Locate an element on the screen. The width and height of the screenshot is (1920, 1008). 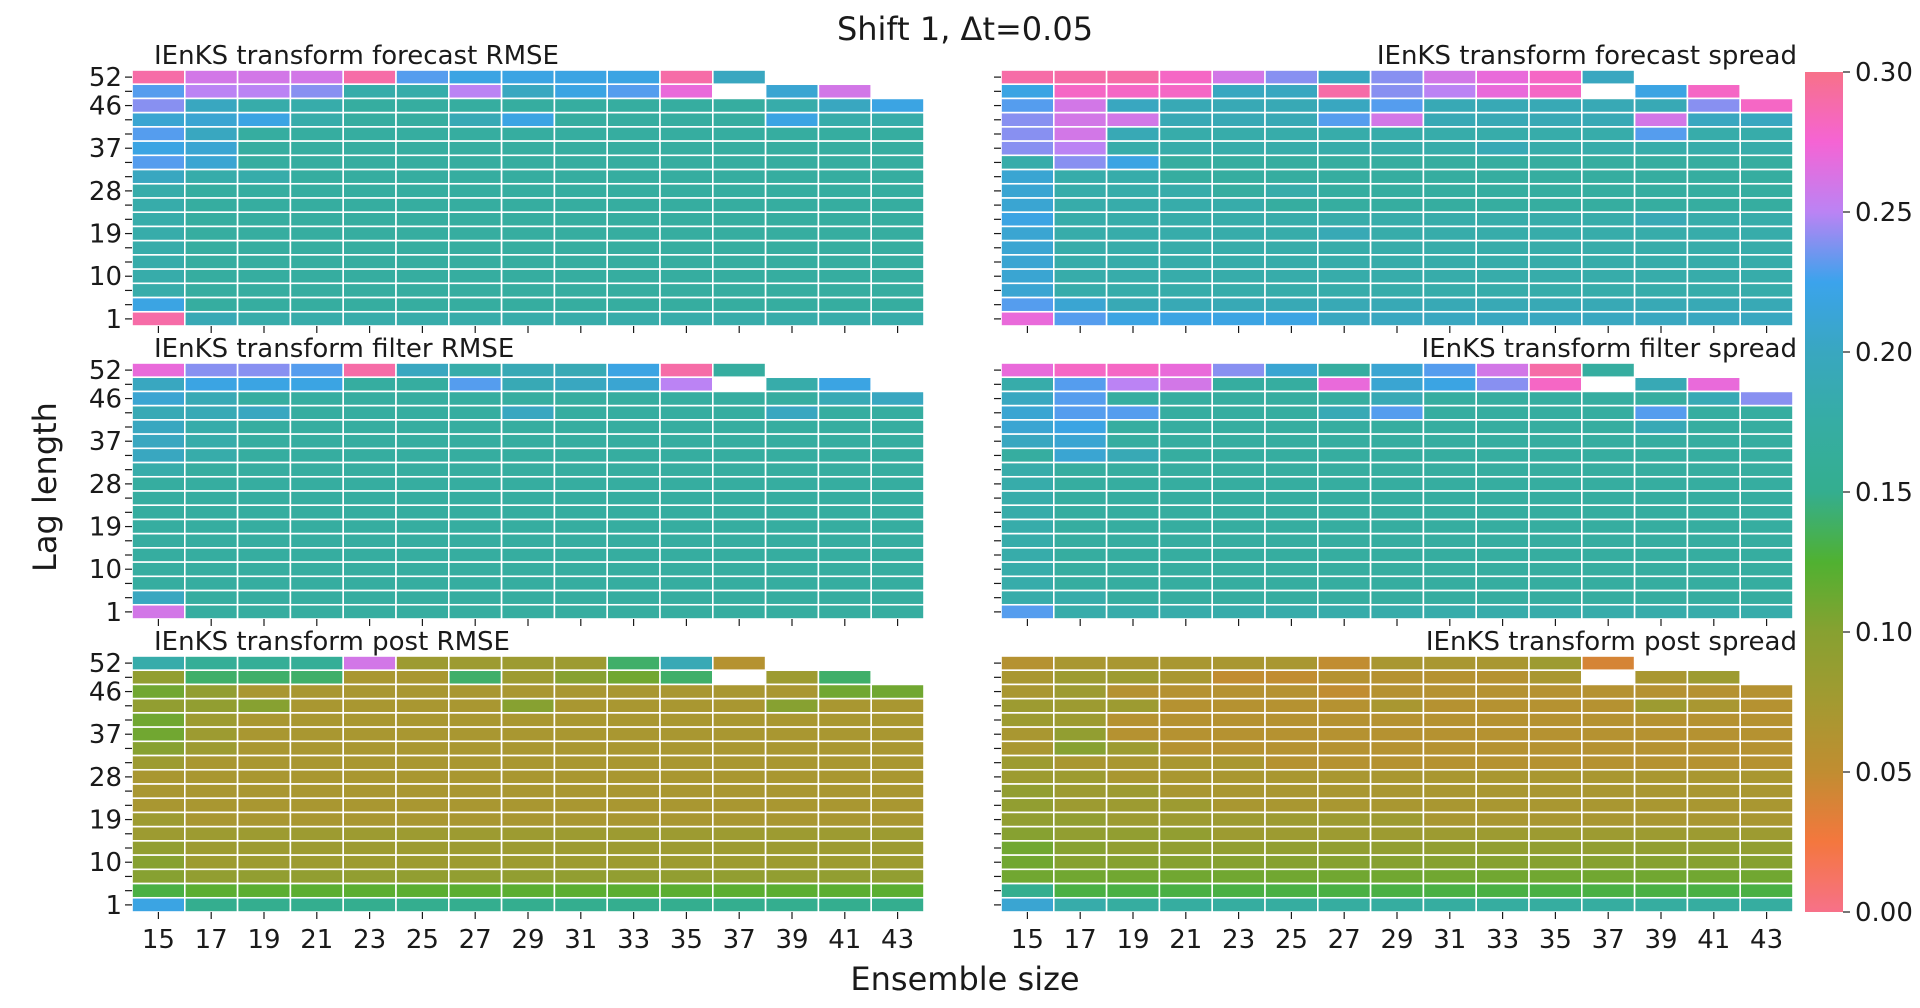
y-tick-label: 46 is located at coordinates (105, 107).